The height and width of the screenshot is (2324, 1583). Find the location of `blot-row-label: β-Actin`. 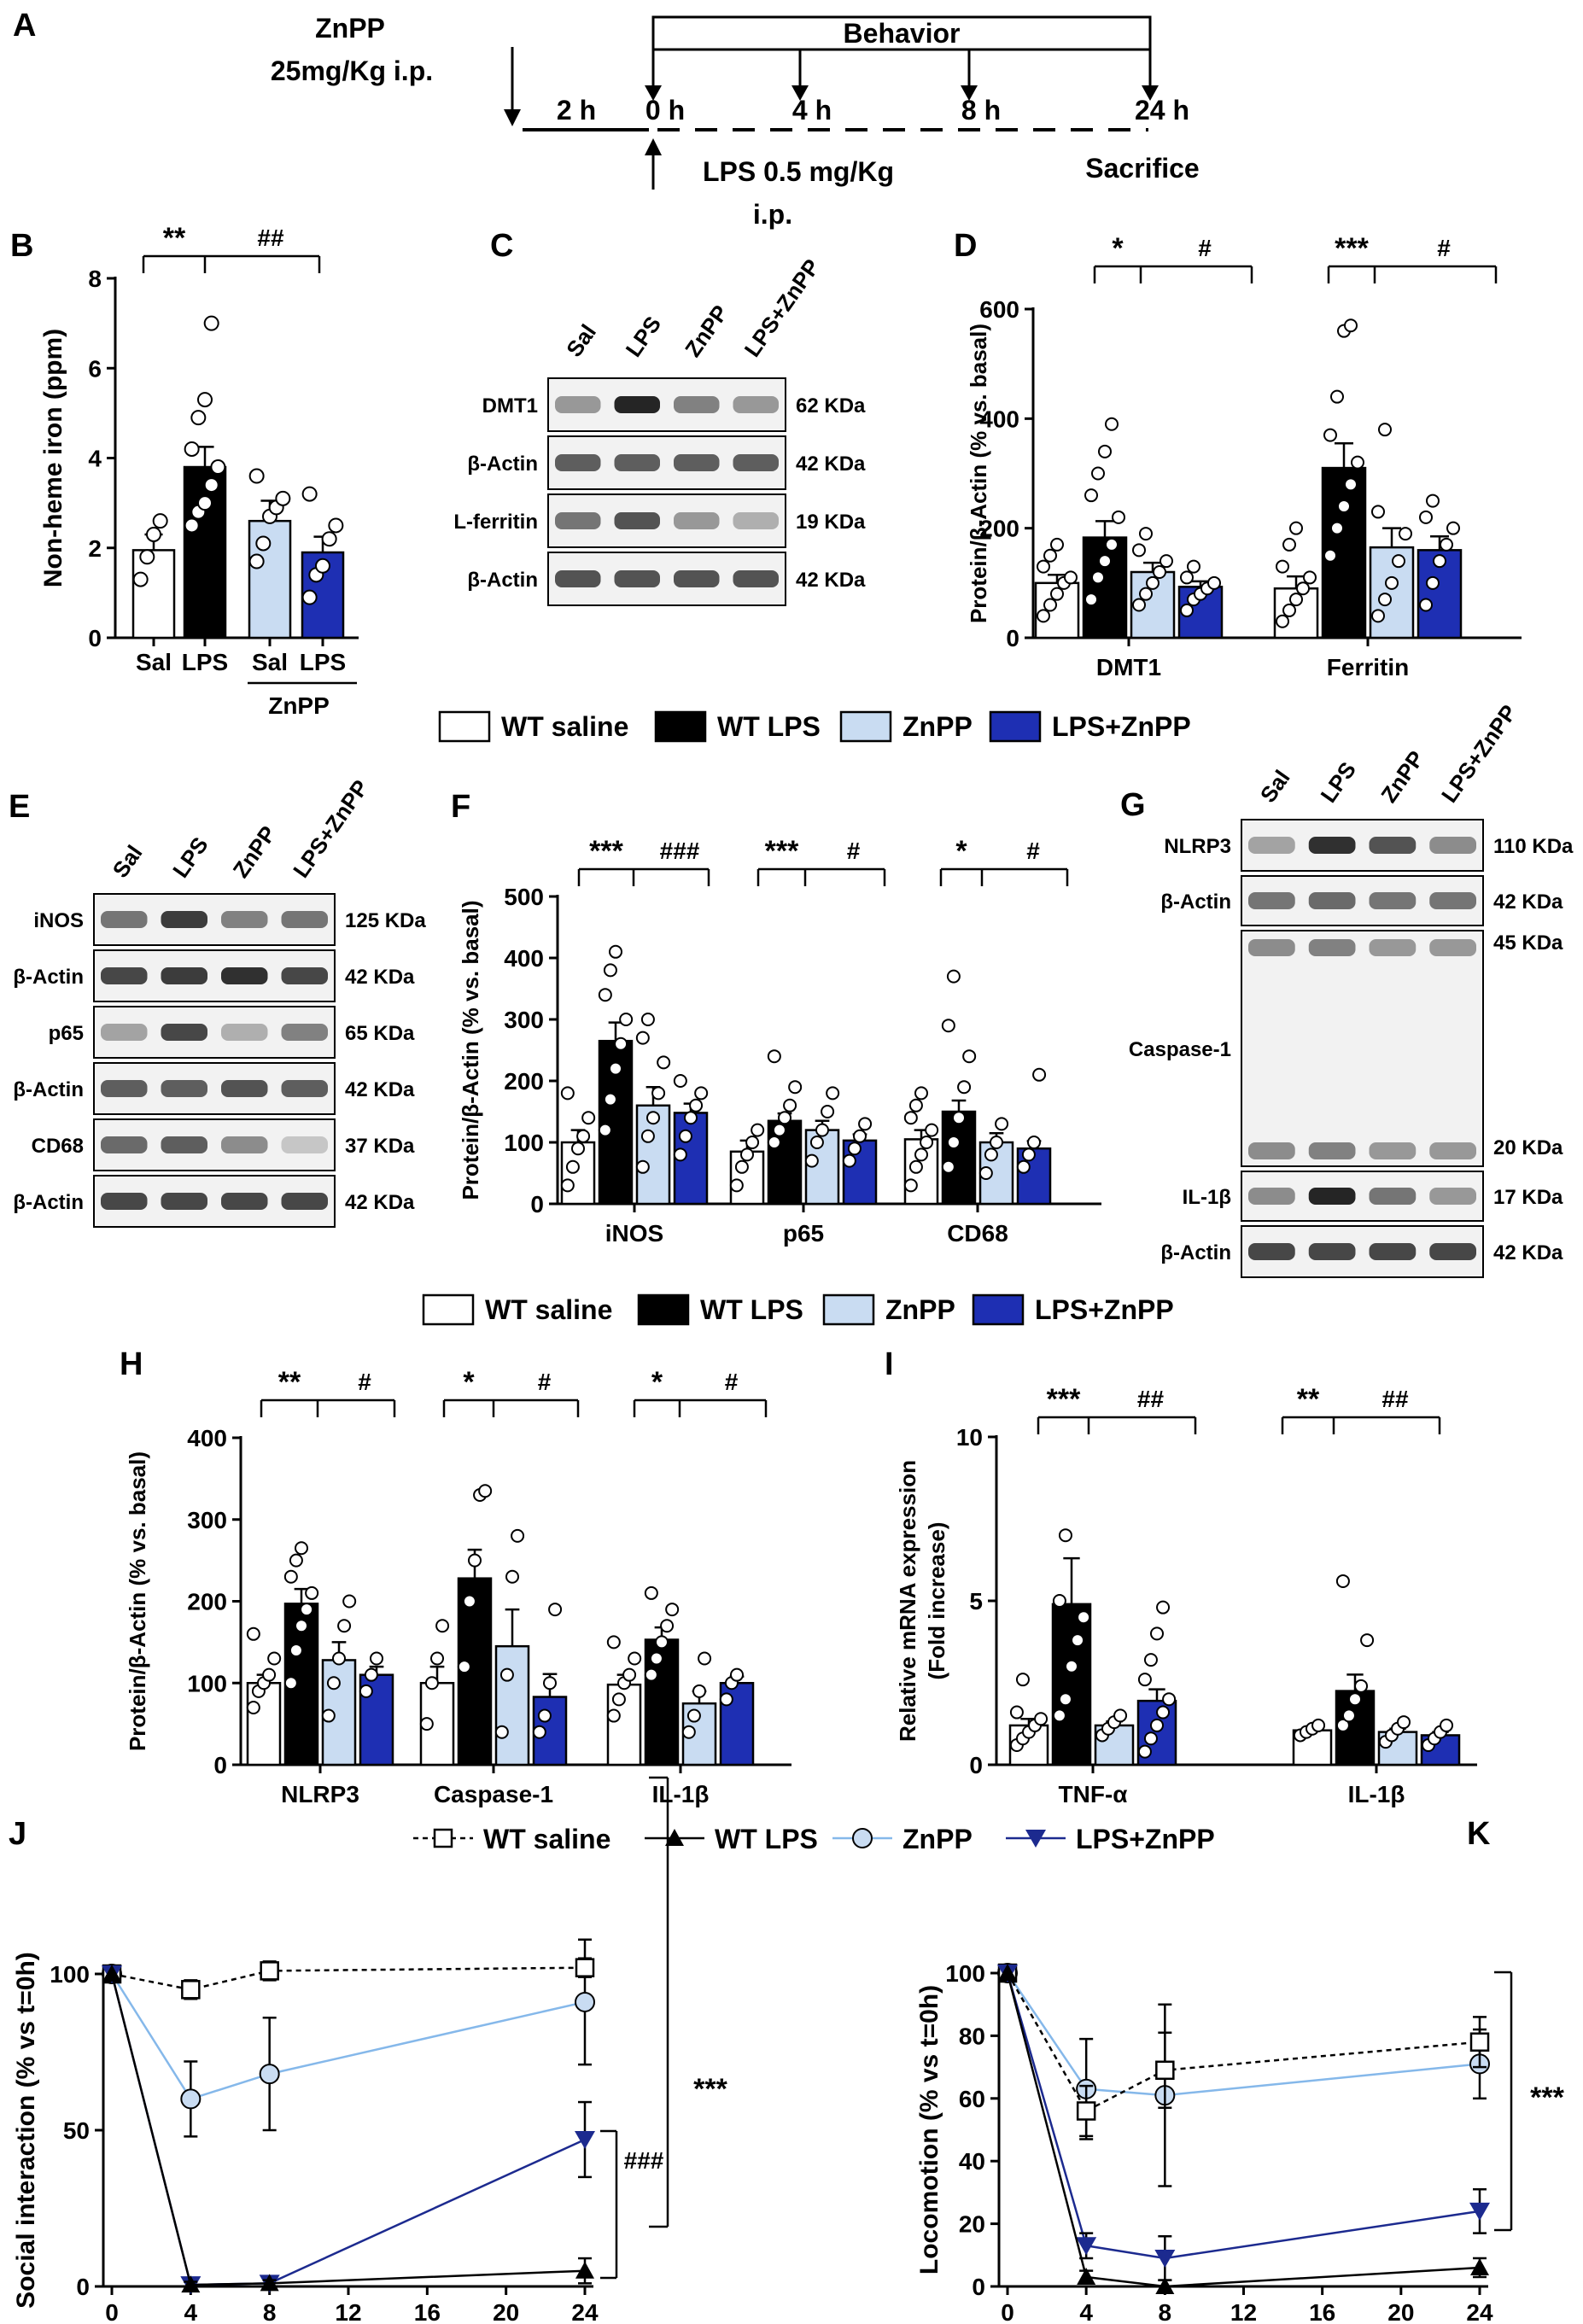

blot-row-label: β-Actin is located at coordinates (49, 1089).